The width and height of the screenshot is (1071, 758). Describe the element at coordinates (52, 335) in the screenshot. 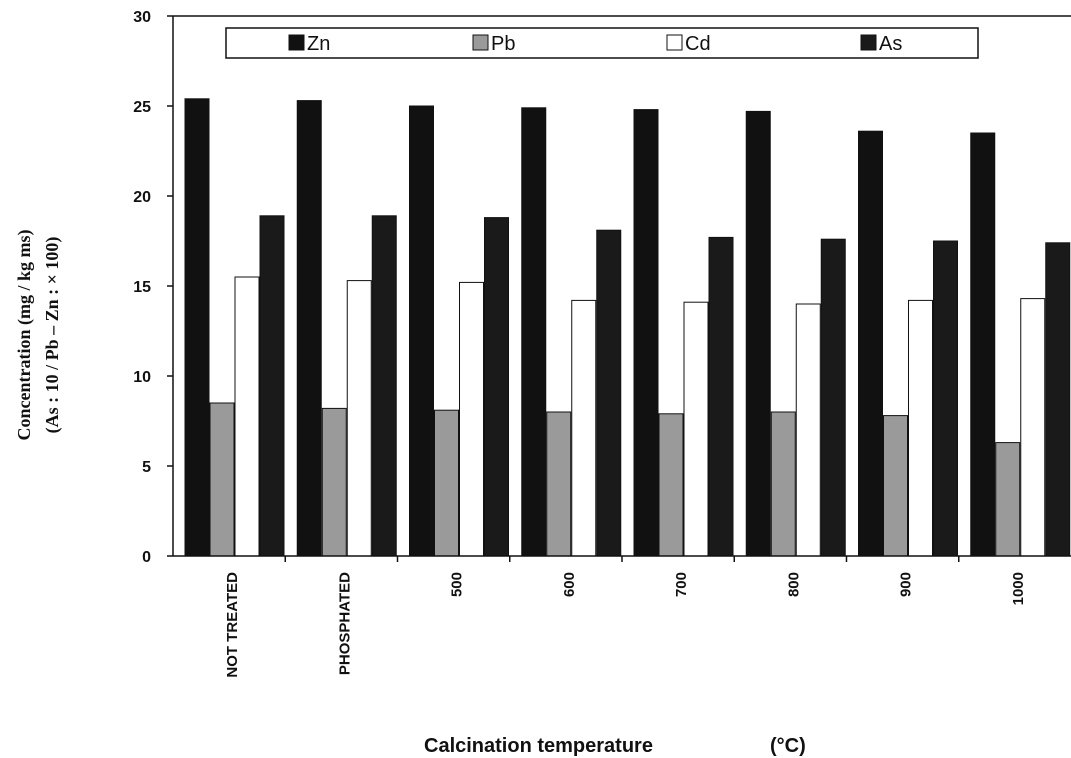

I see `y-axis-label-line2: (As : 10 / Pb – Zn : × 100)` at that location.